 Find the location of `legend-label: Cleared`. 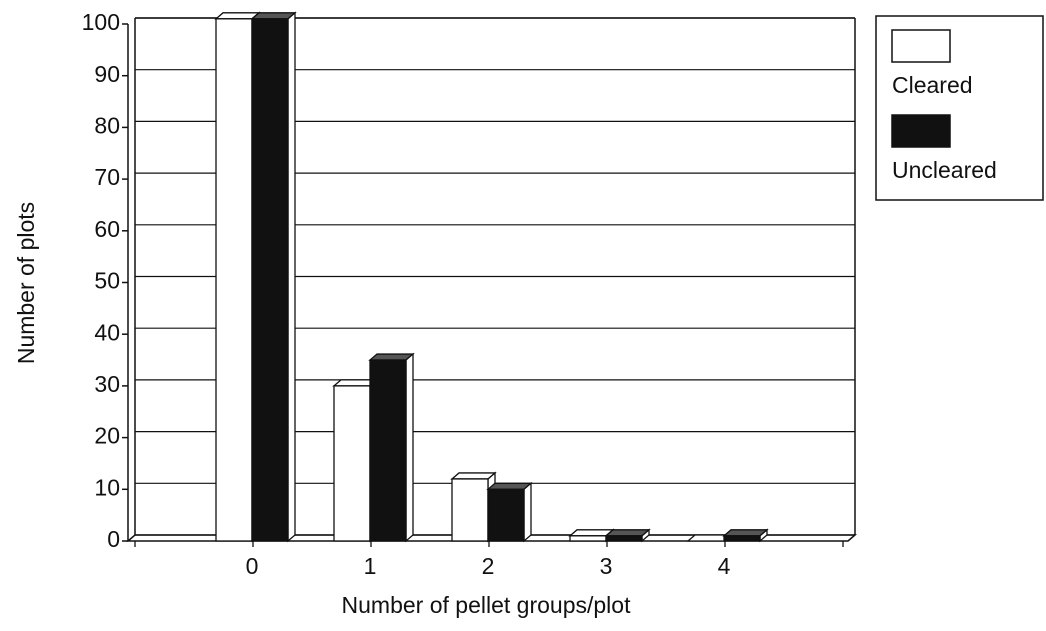

legend-label: Cleared is located at coordinates (932, 85).